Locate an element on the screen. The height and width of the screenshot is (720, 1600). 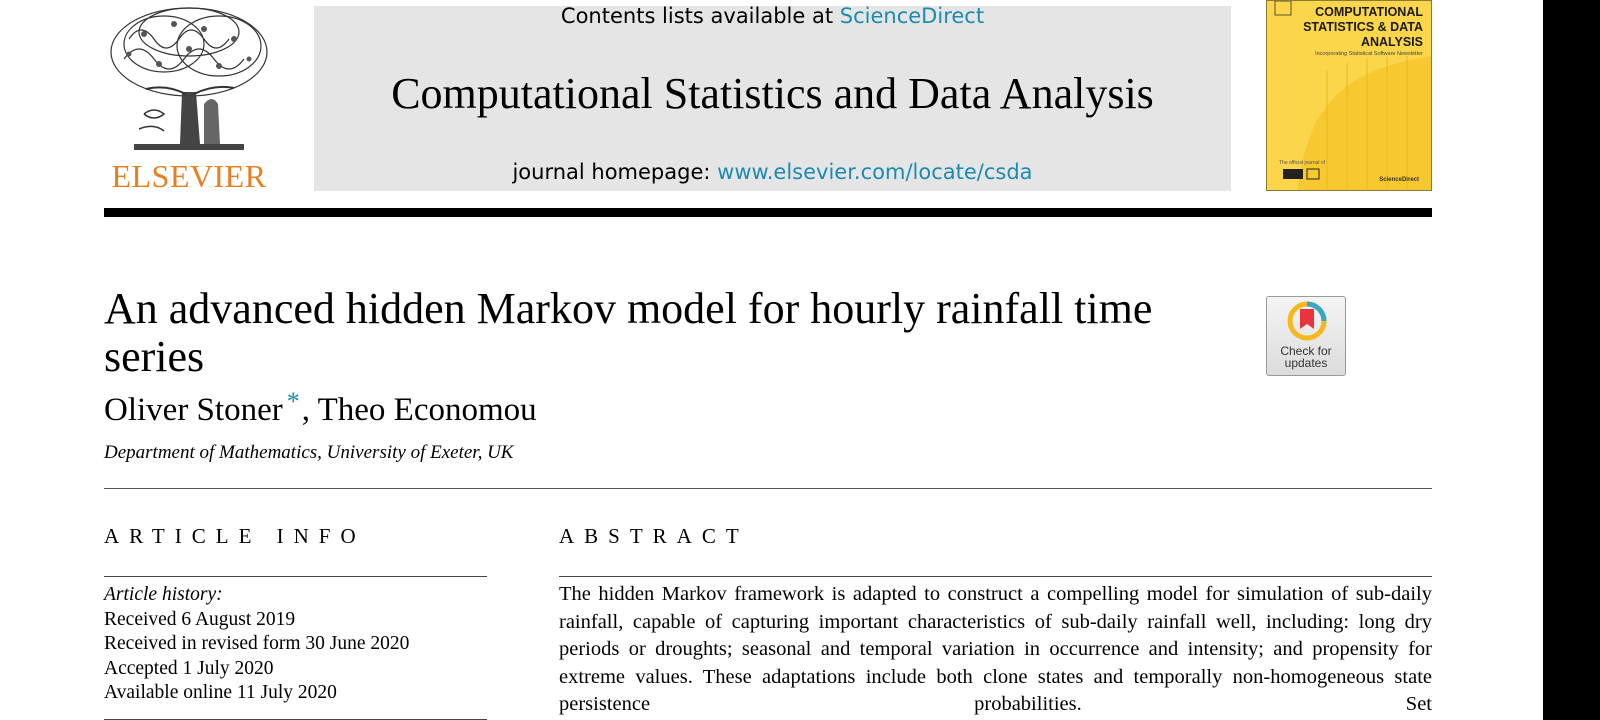
online-date: Available online 11 July 2020 is located at coordinates (220, 692).